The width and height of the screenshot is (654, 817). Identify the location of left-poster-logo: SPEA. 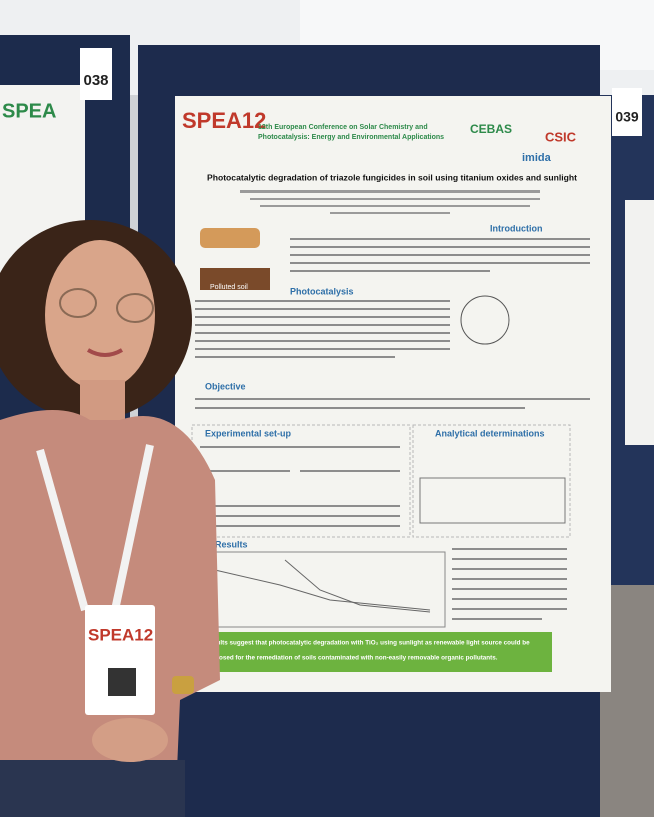
(29, 111).